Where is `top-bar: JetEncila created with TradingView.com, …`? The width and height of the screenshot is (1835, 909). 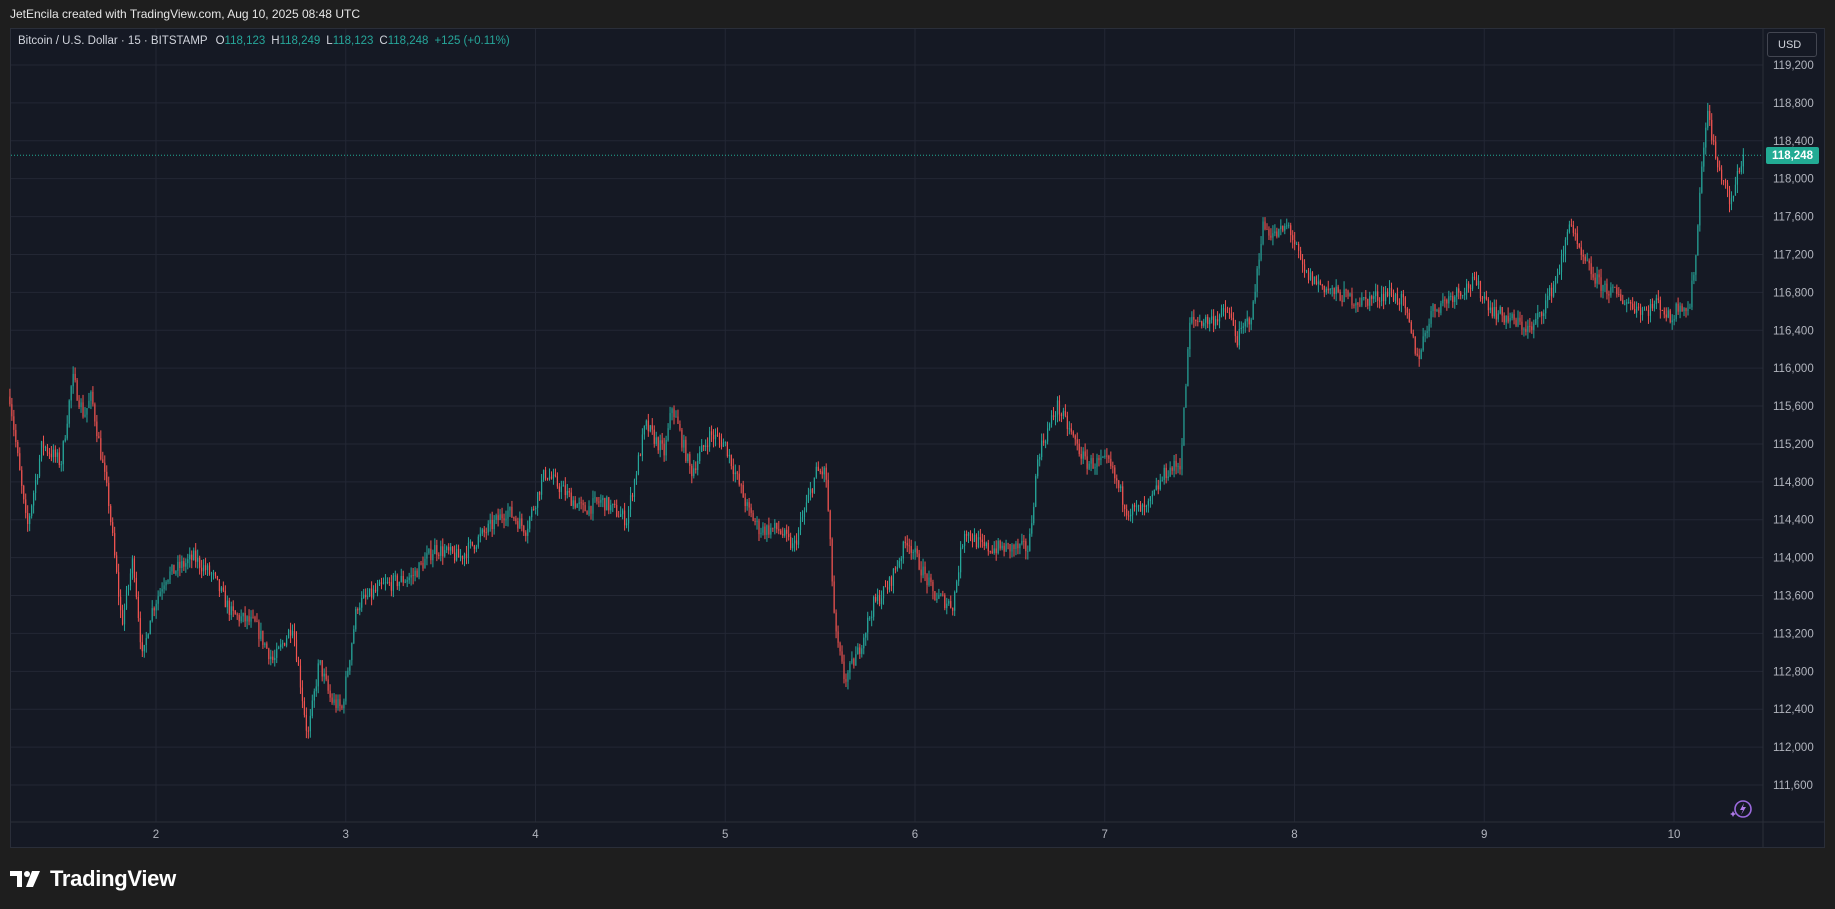
top-bar: JetEncila created with TradingView.com, … is located at coordinates (917, 14).